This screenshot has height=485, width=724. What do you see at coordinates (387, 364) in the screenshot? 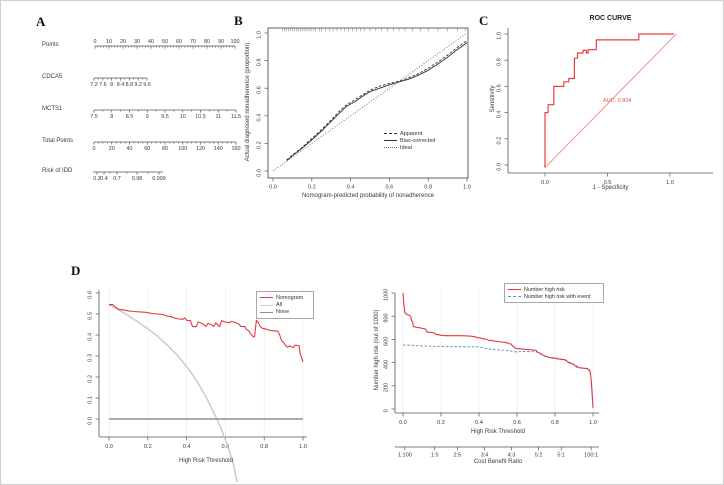
I see `tick-label: 400` at bounding box center [387, 364].